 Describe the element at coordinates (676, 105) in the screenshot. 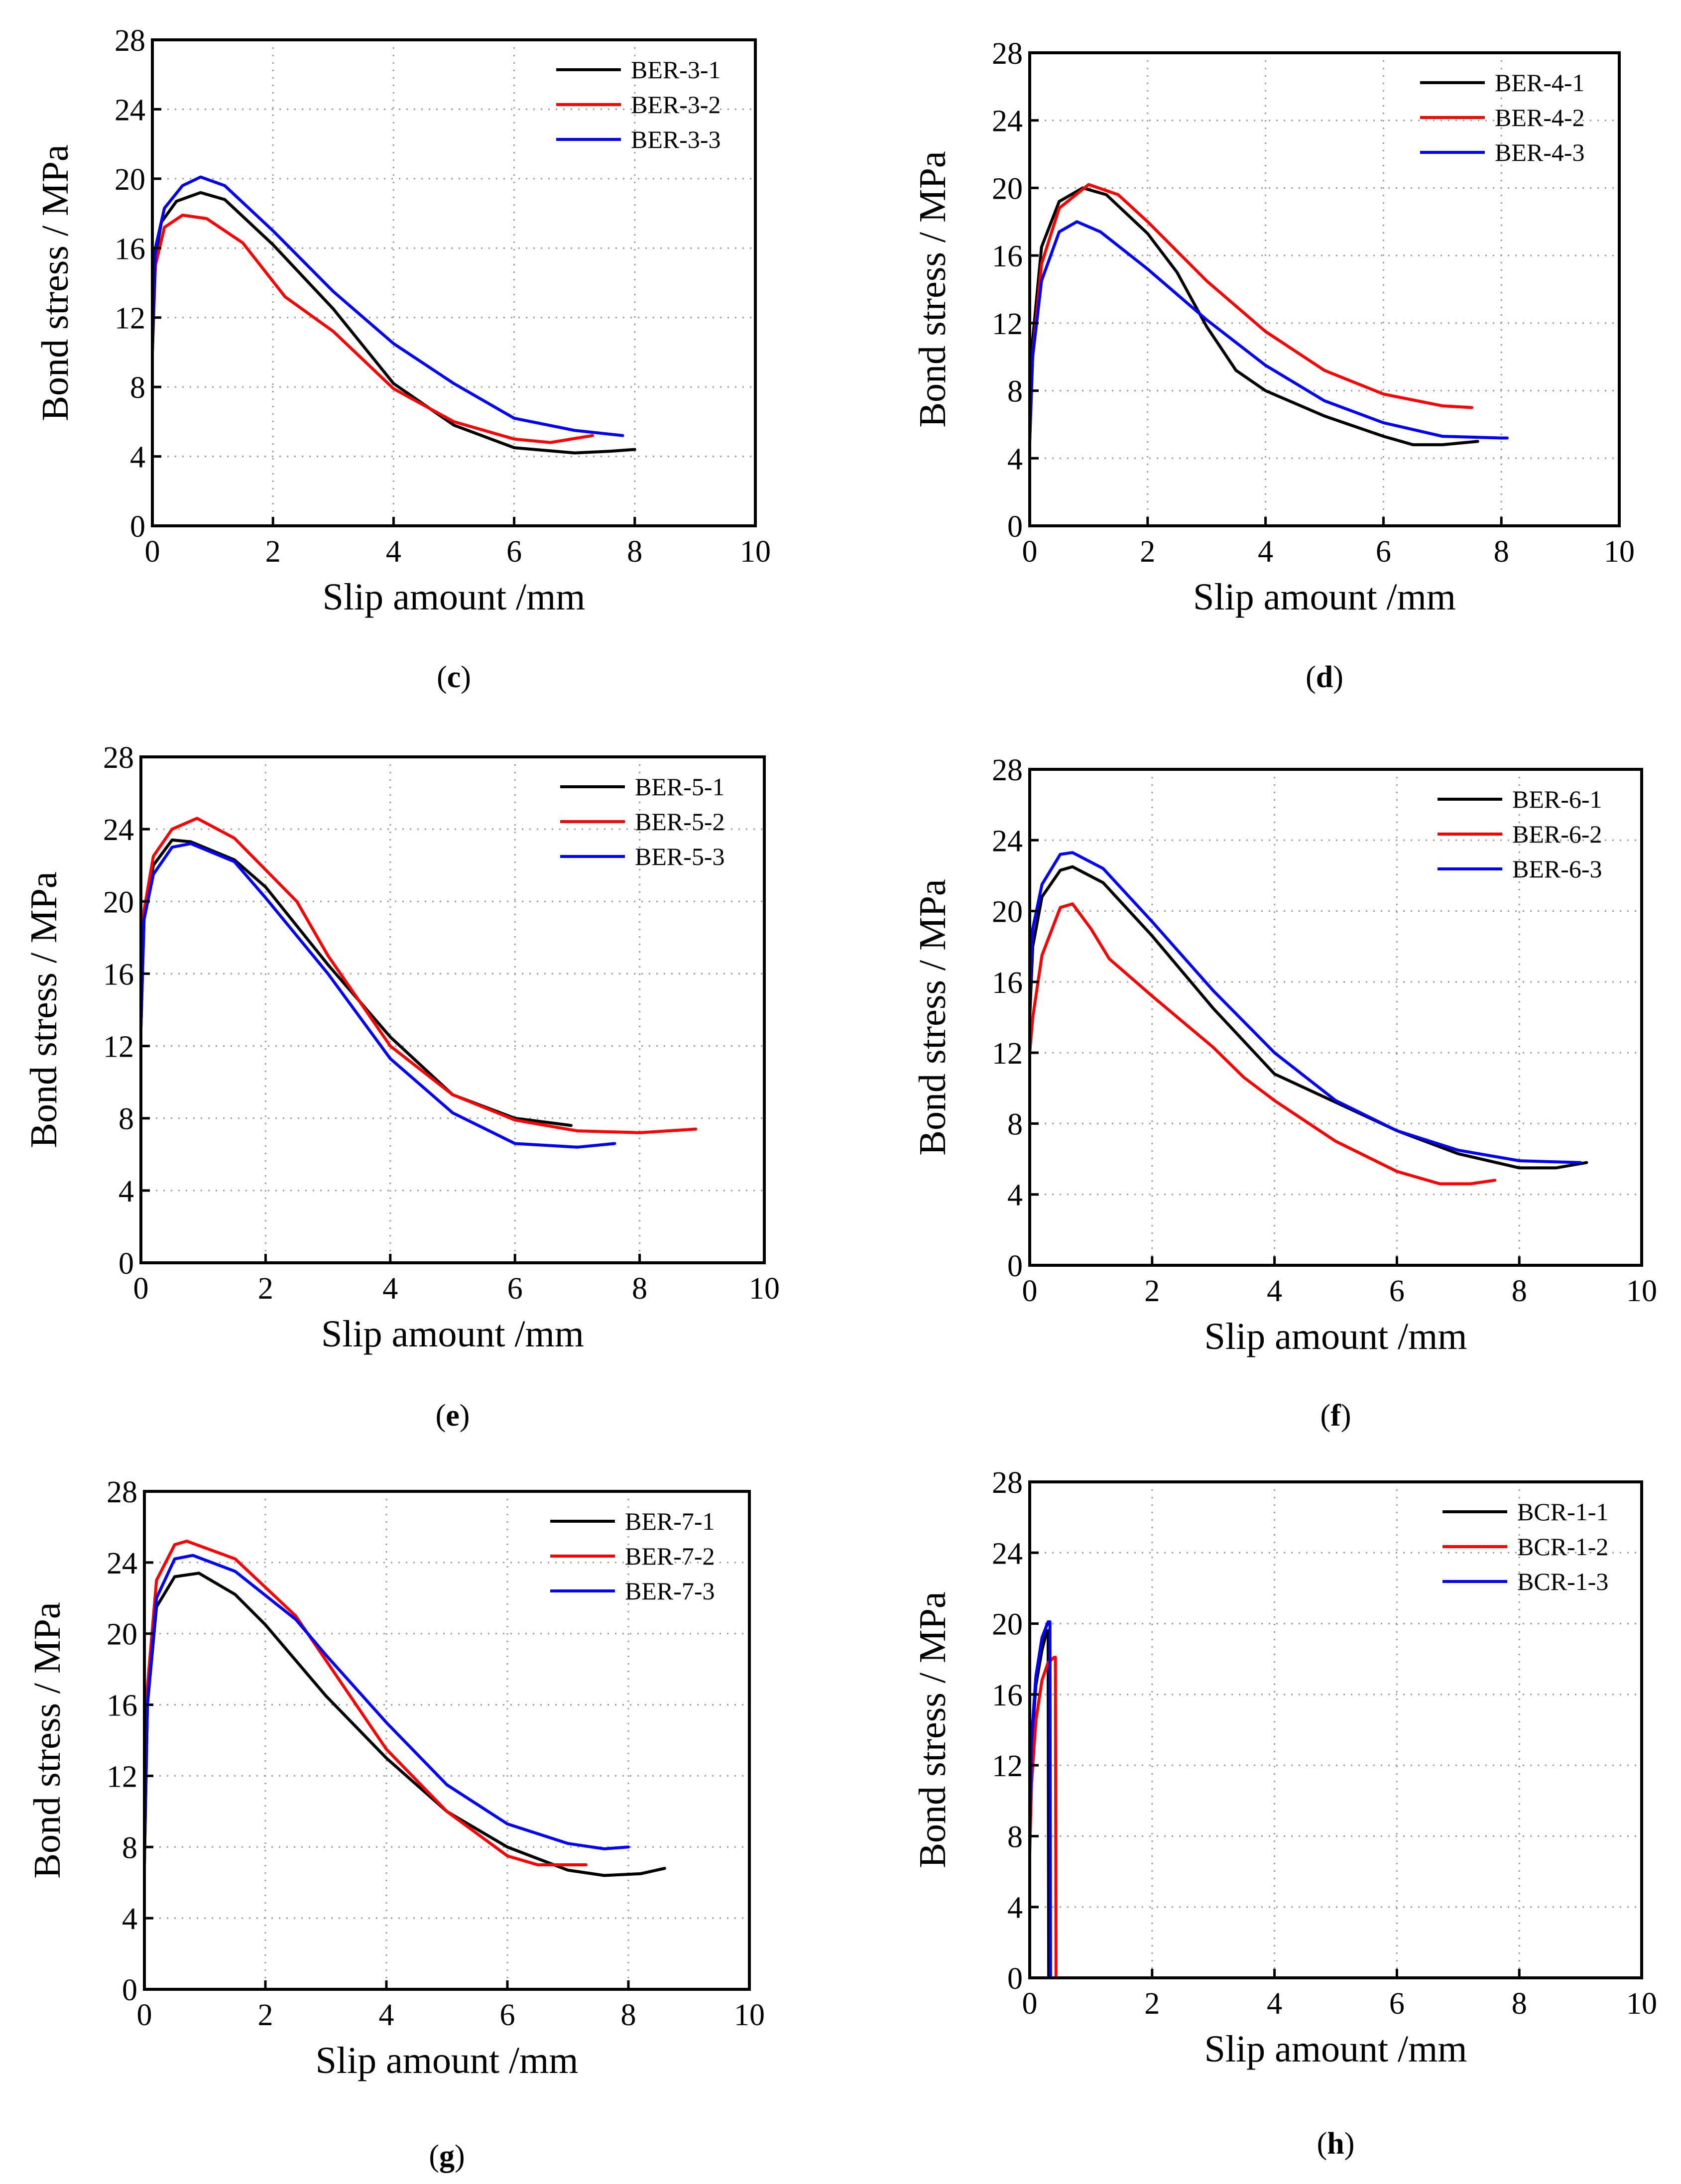

I see `legend-label: BER-3-2` at that location.